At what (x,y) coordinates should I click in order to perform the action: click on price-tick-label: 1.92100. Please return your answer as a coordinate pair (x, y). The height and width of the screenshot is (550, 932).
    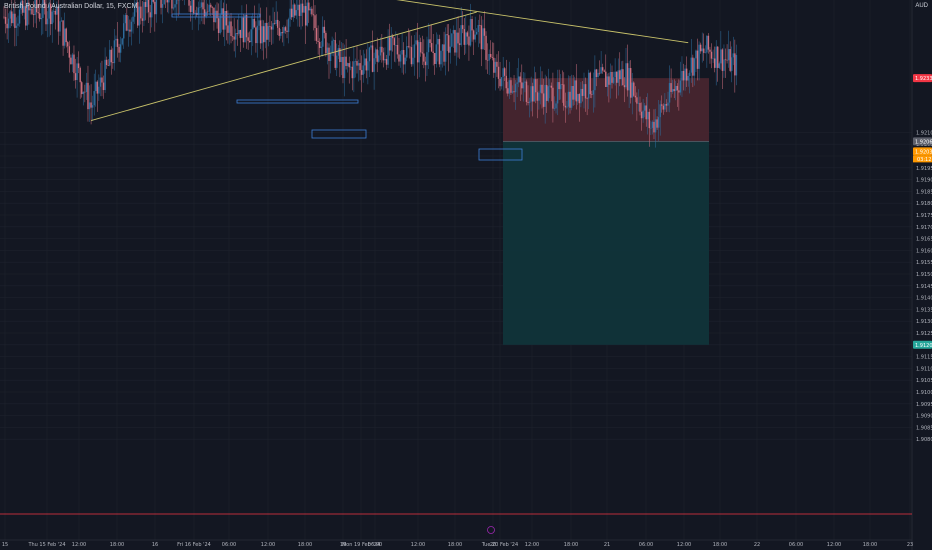
    Looking at the image, I should click on (924, 133).